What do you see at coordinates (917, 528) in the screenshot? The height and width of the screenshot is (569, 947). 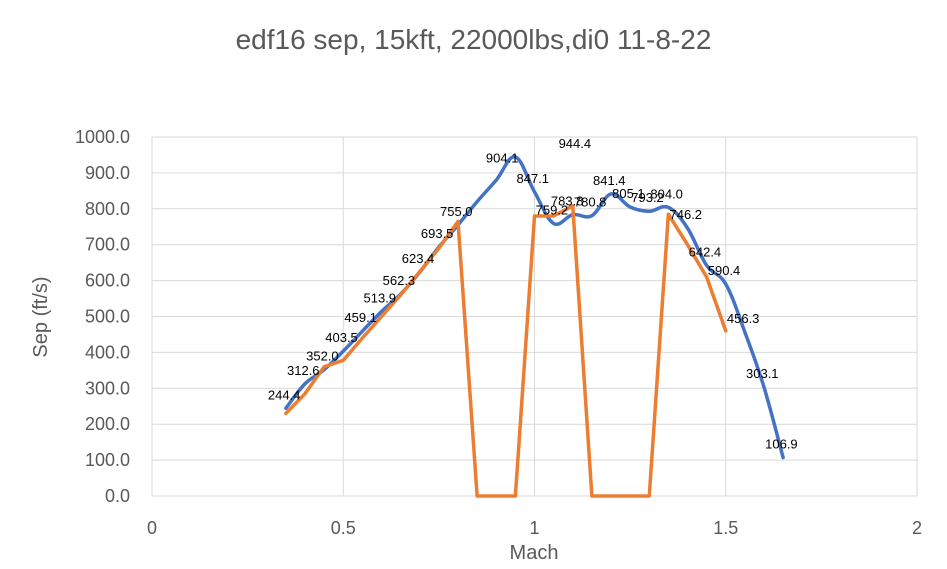 I see `x-tick-label: 2` at bounding box center [917, 528].